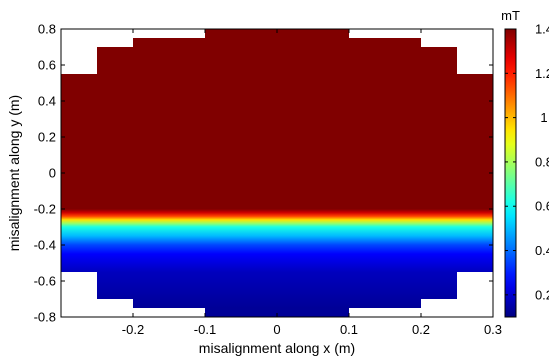 This screenshot has height=360, width=549. I want to click on x-tick-label: 0, so click(276, 329).